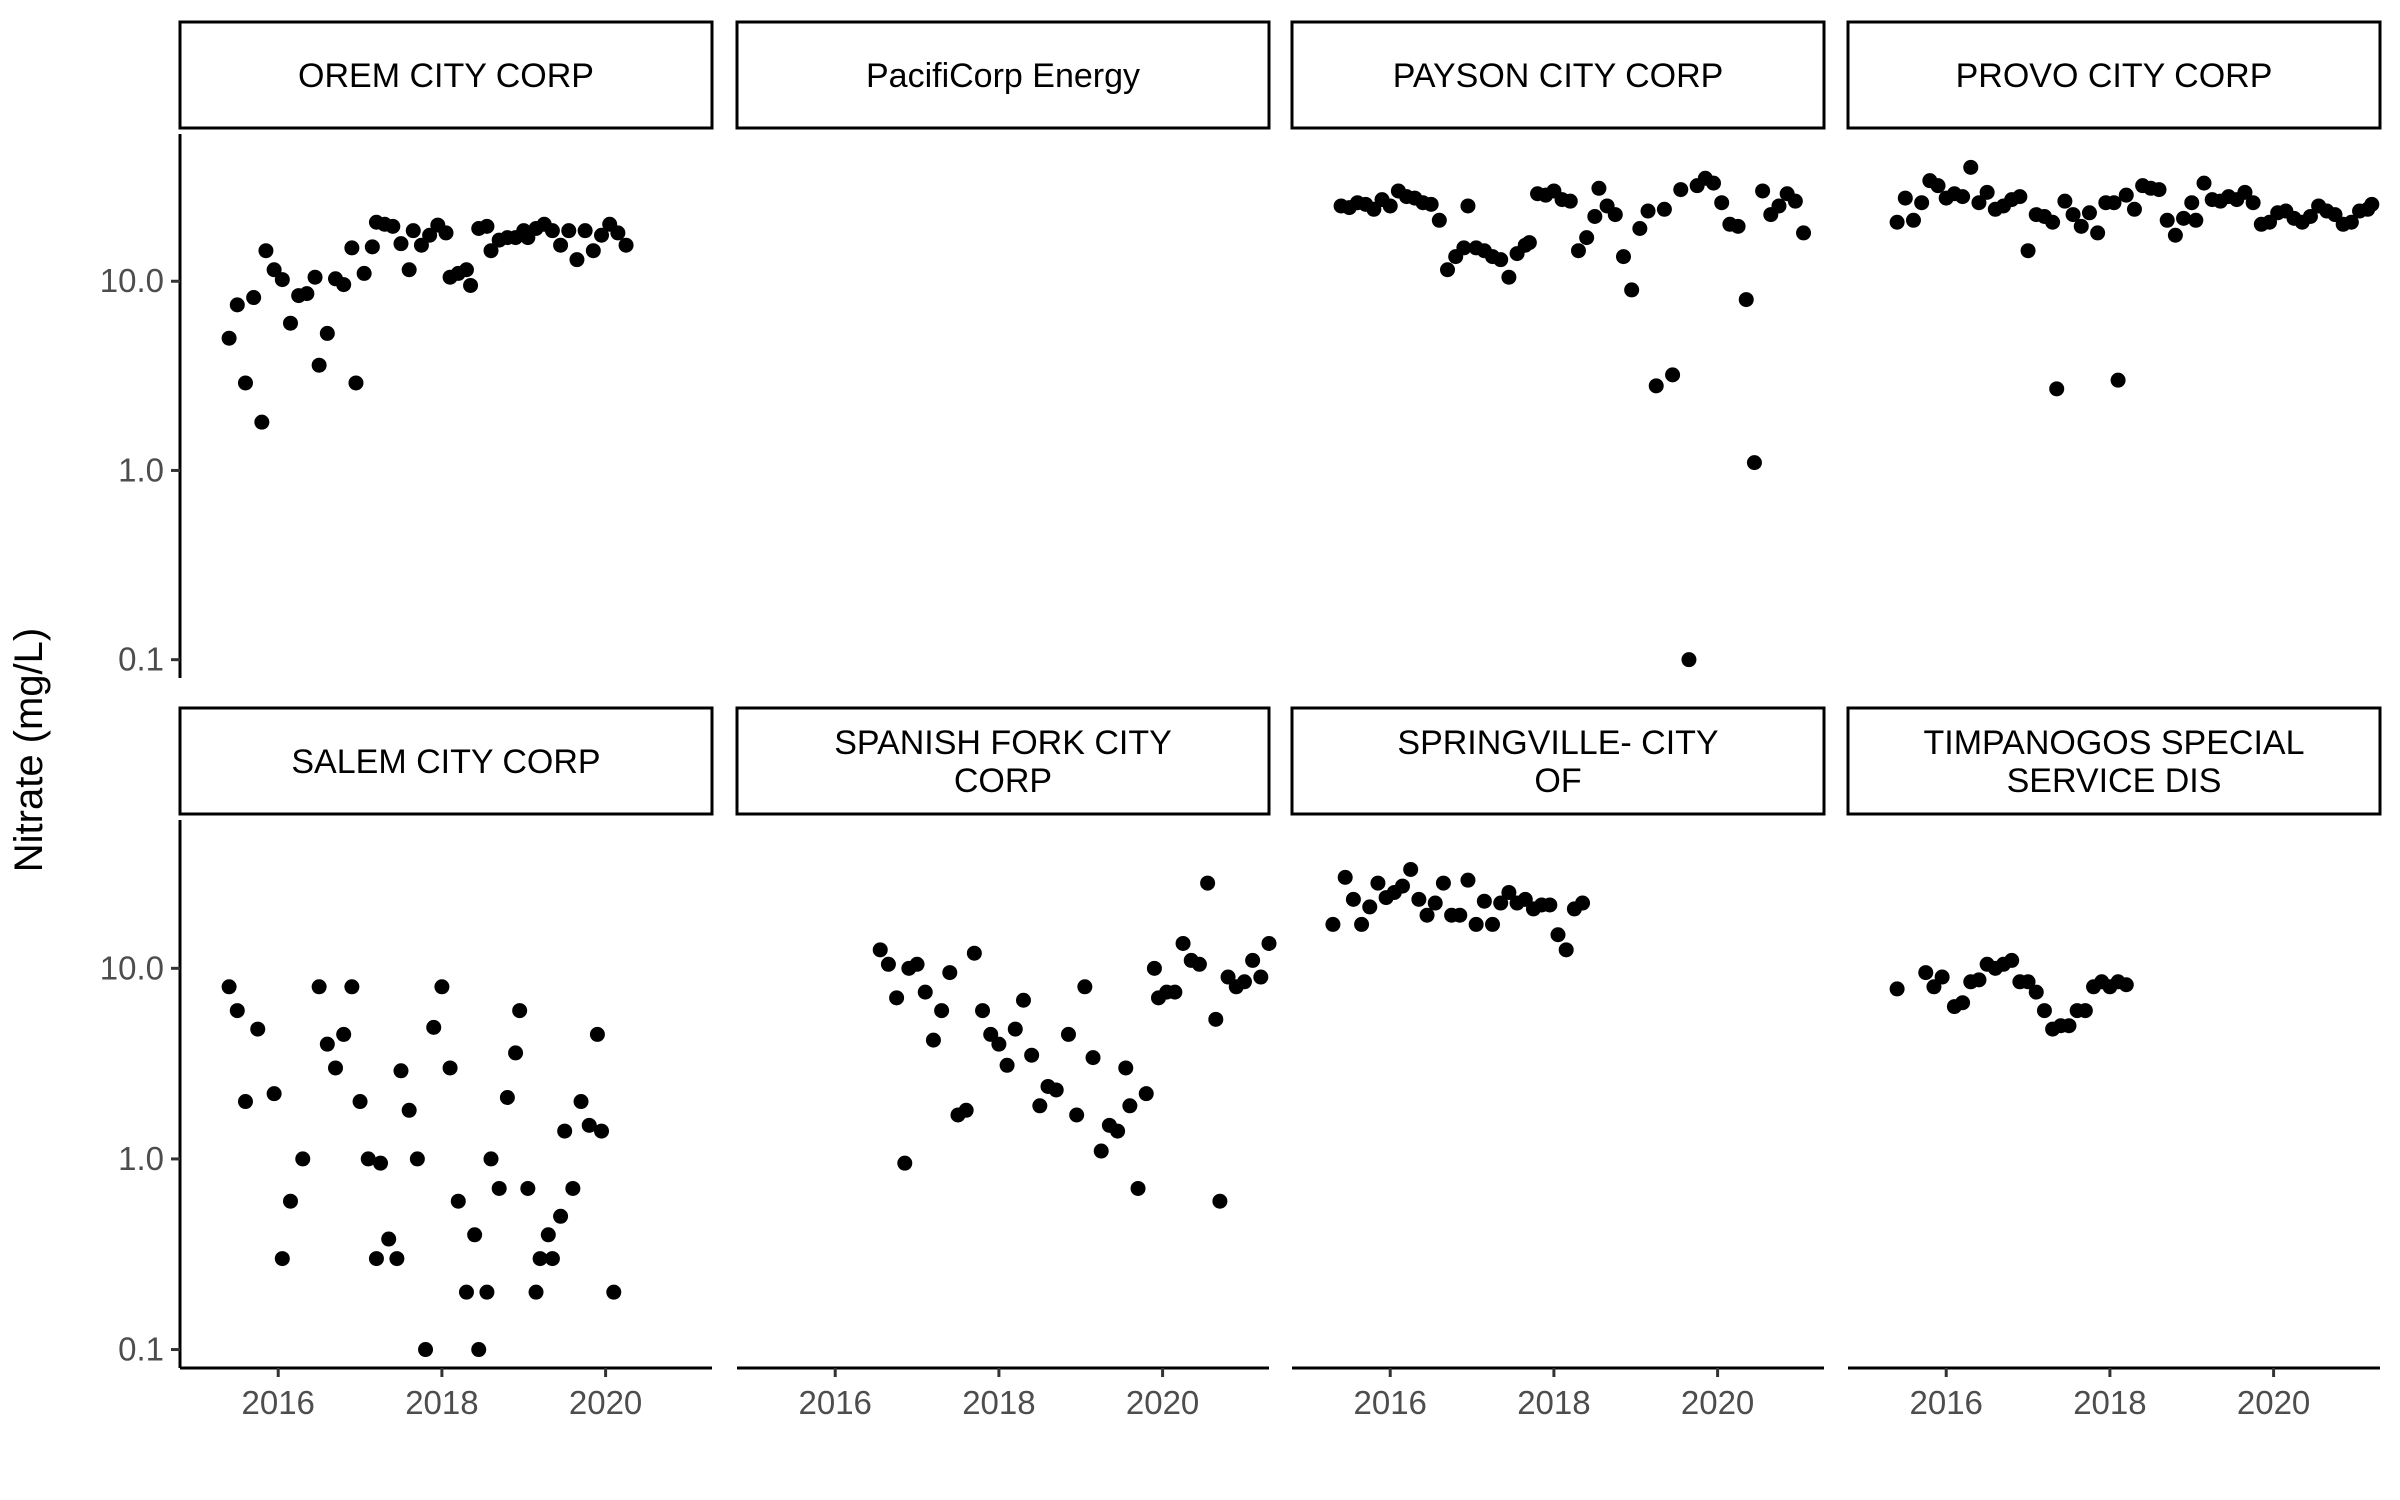  Describe the element at coordinates (1003, 781) in the screenshot. I see `facet-title: CORP` at that location.